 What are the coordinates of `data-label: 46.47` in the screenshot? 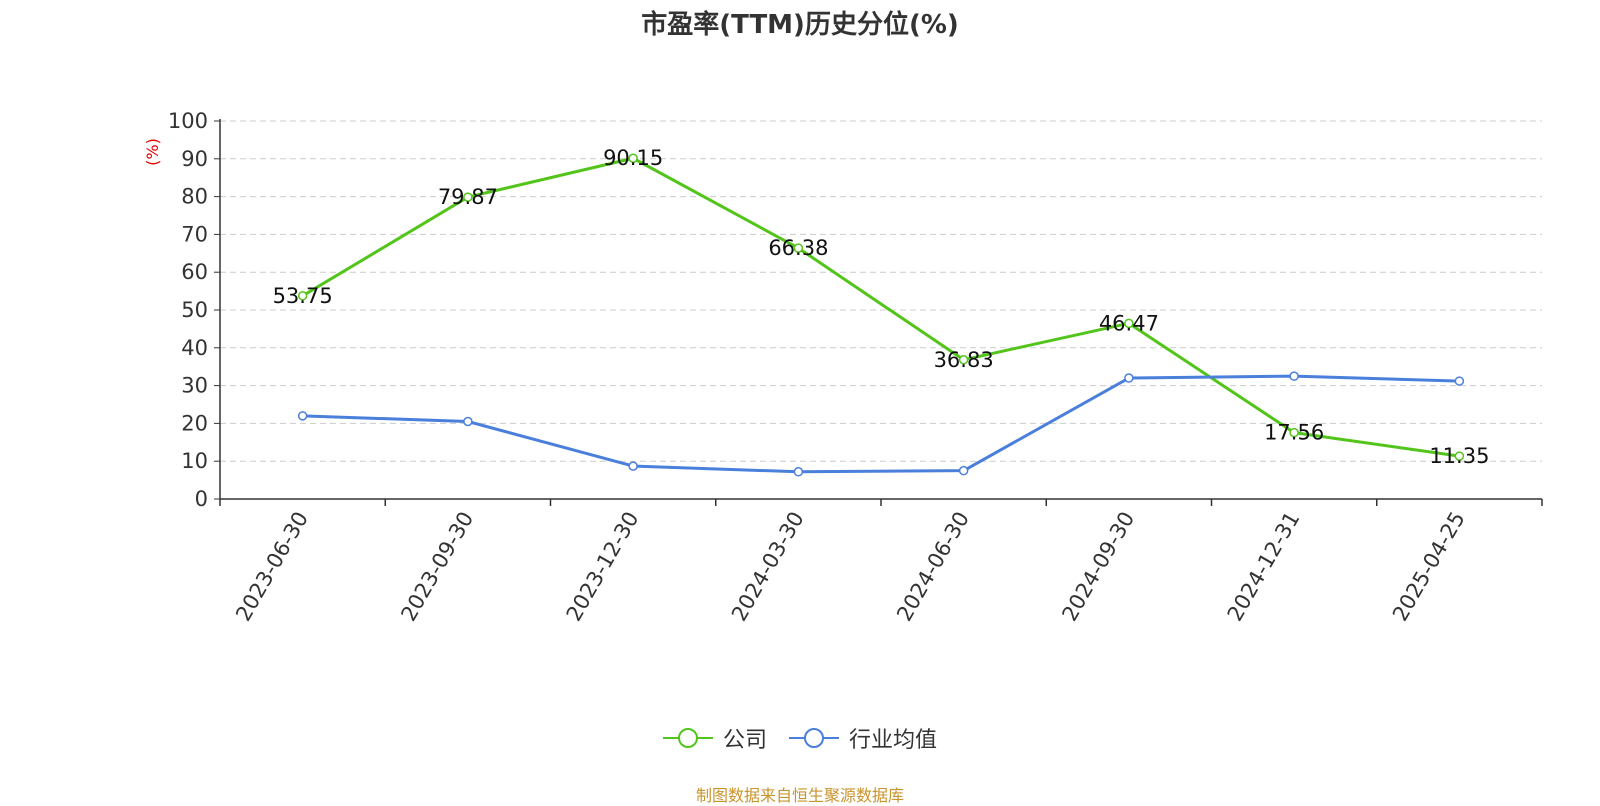 It's located at (1129, 323).